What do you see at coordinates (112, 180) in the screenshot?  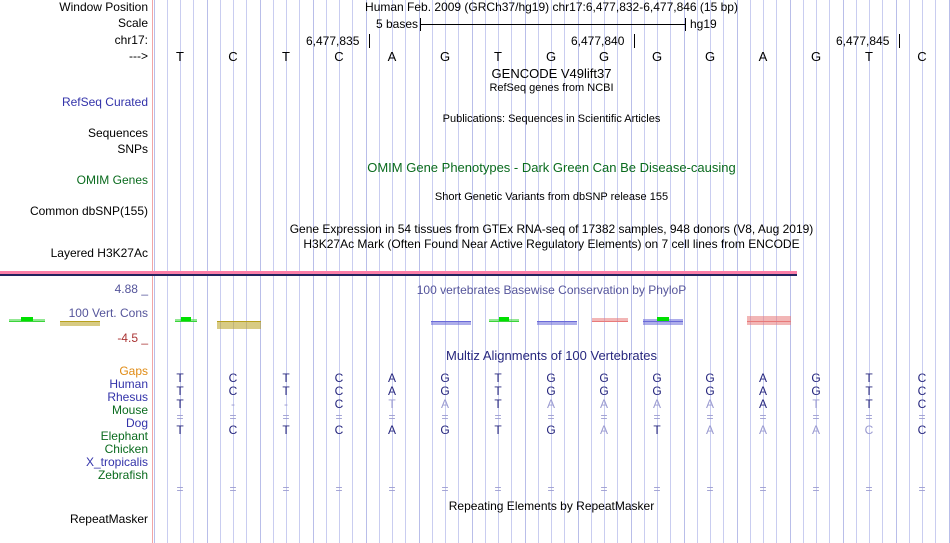 I see `sidebar-item-omim-genes: OMIM Genes` at bounding box center [112, 180].